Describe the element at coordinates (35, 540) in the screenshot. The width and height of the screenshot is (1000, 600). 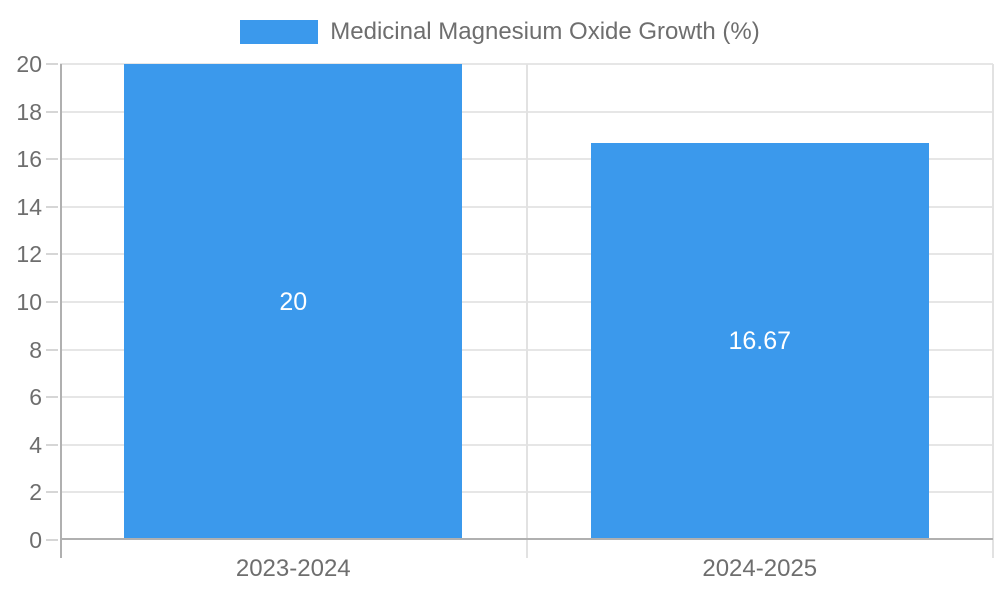
I see `y-axis-tick-label: 0` at that location.